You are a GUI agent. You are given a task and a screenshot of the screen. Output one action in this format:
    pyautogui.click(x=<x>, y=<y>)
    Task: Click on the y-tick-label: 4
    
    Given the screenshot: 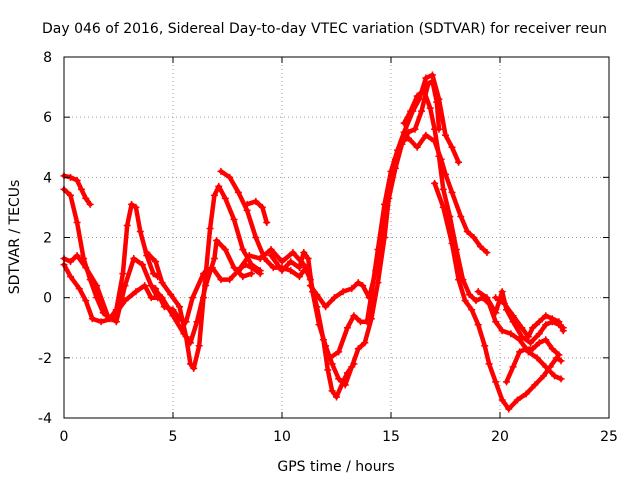 What is the action you would take?
    pyautogui.click(x=47, y=178)
    